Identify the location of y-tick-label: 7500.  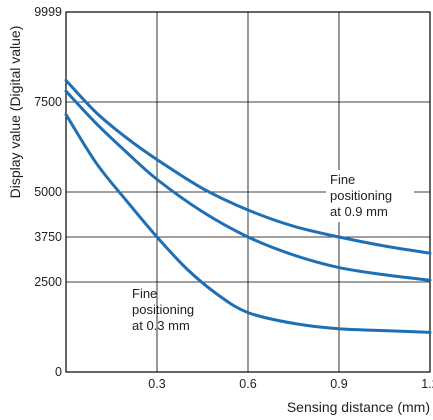
(48, 102).